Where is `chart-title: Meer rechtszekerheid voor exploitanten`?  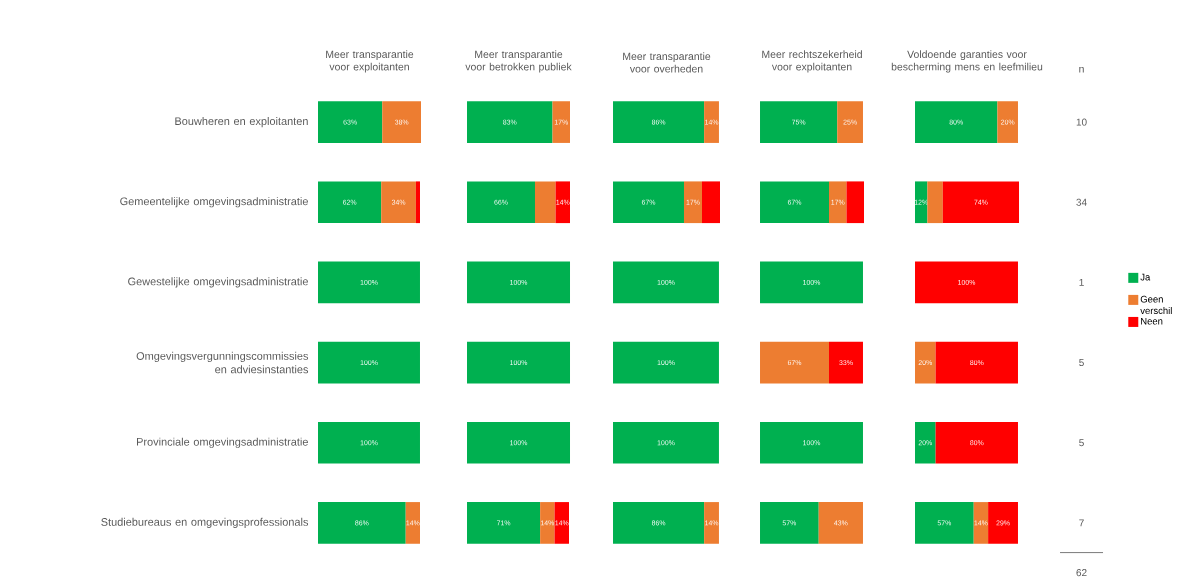
chart-title: Meer rechtszekerheid voor exploitanten is located at coordinates (812, 61).